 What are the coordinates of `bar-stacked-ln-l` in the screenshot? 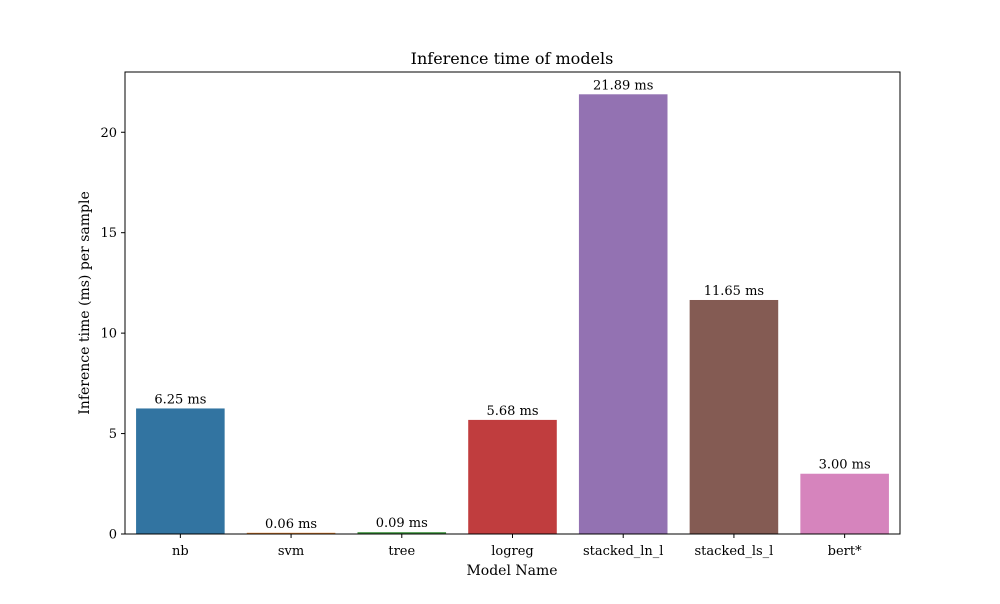 It's located at (623, 314).